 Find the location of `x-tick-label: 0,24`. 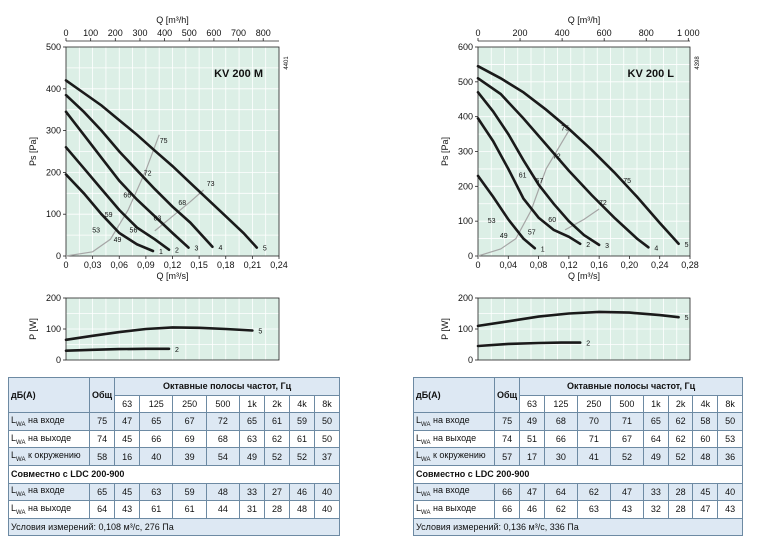

x-tick-label: 0,24 is located at coordinates (660, 265).